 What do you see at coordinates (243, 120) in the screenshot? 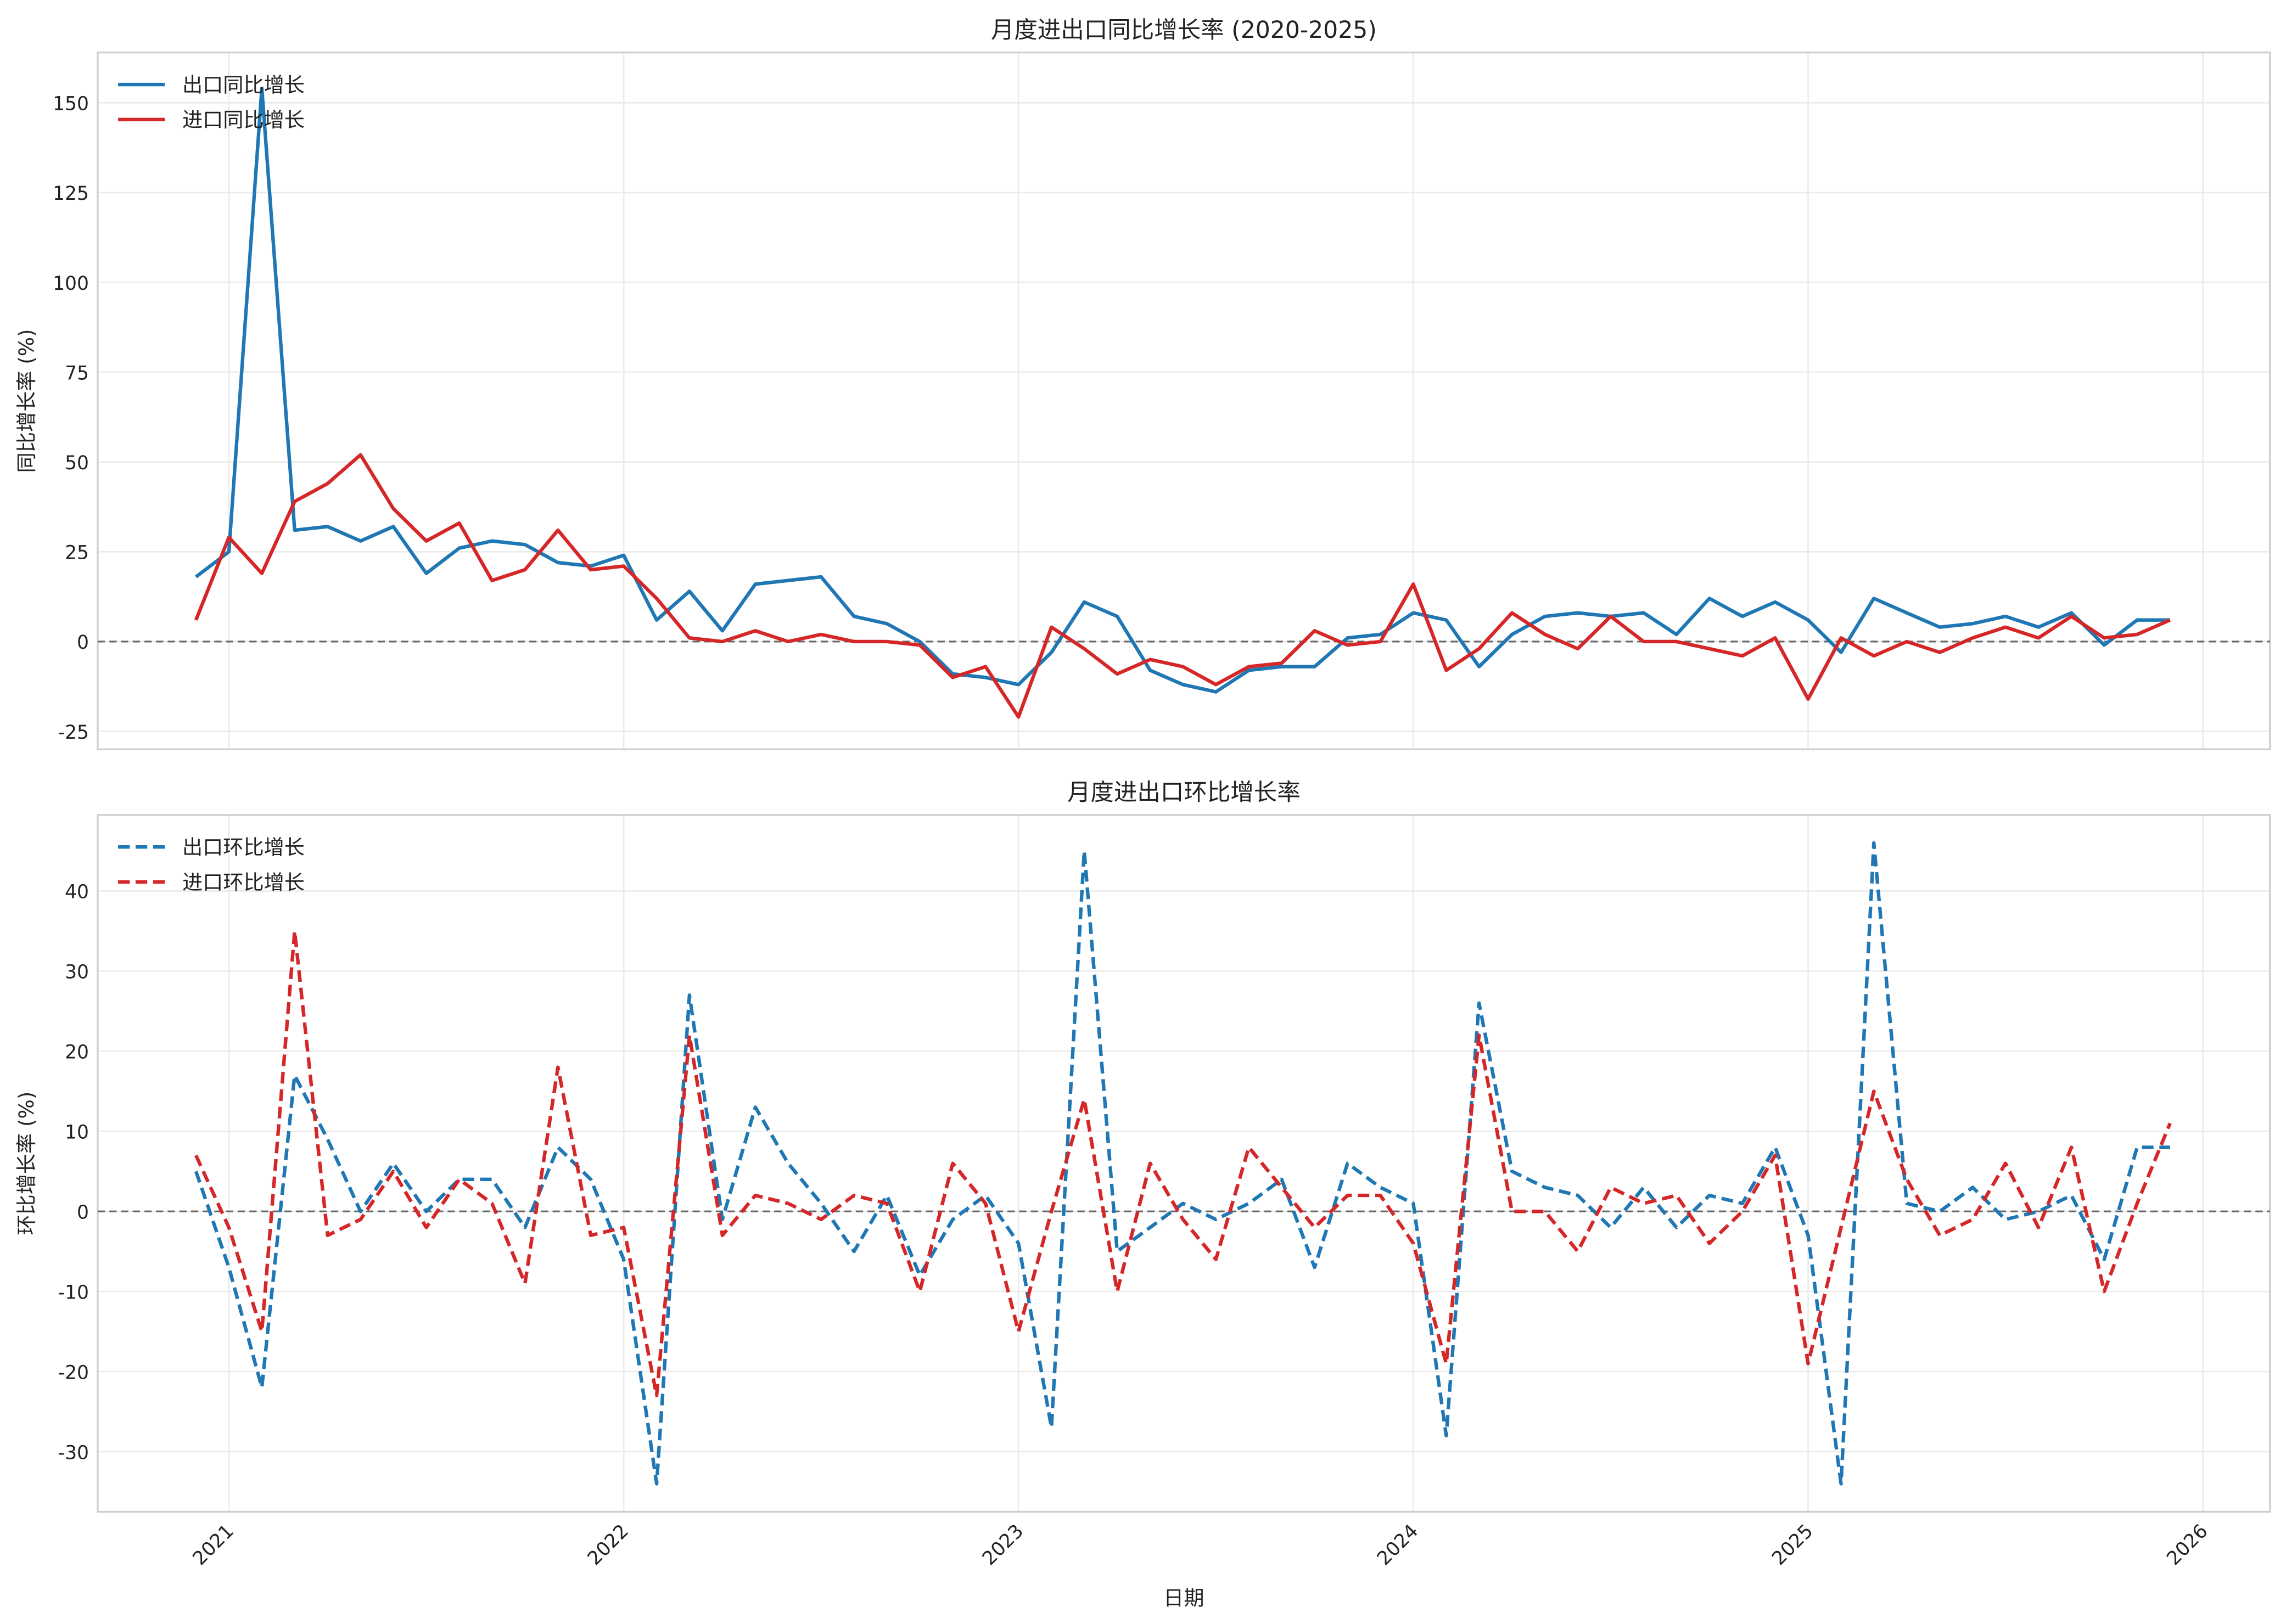
I see `legend-label: 进口同比增长` at bounding box center [243, 120].